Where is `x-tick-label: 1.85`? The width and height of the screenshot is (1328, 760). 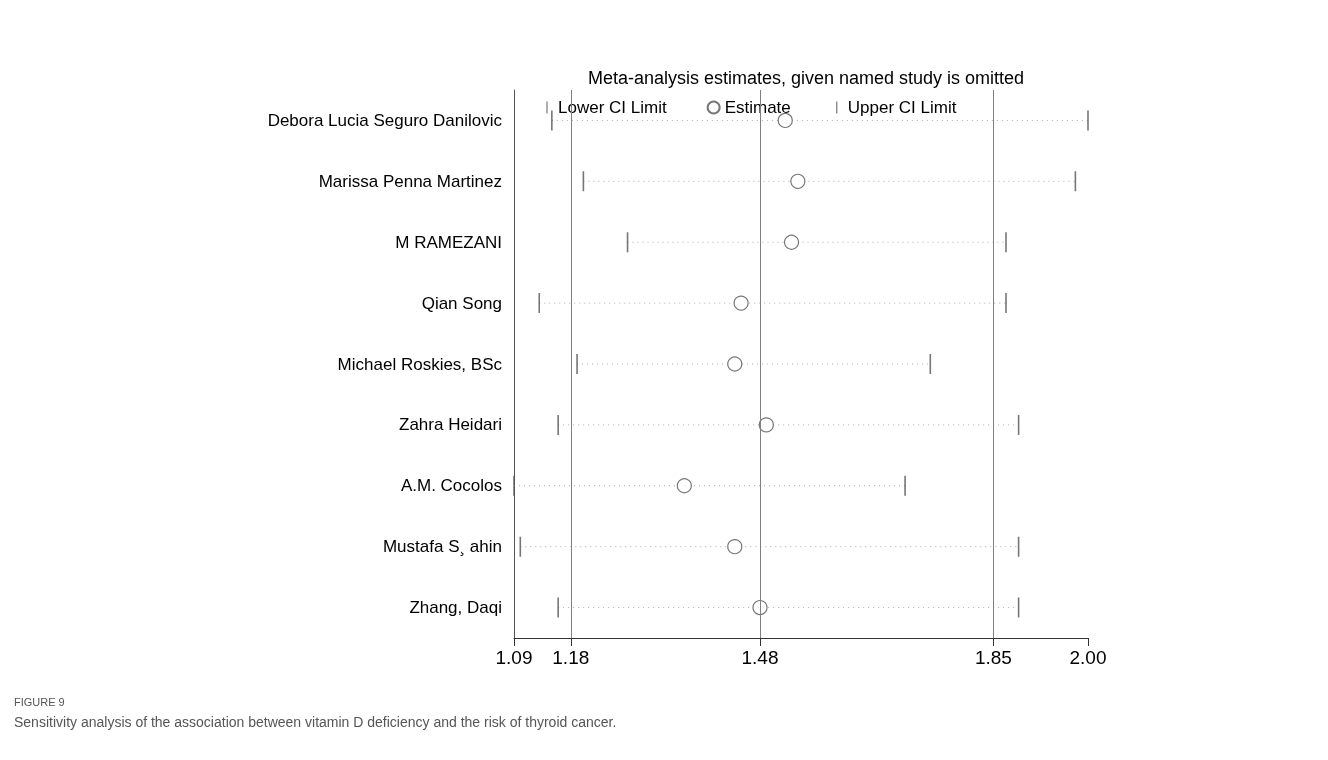
x-tick-label: 1.85 is located at coordinates (993, 657).